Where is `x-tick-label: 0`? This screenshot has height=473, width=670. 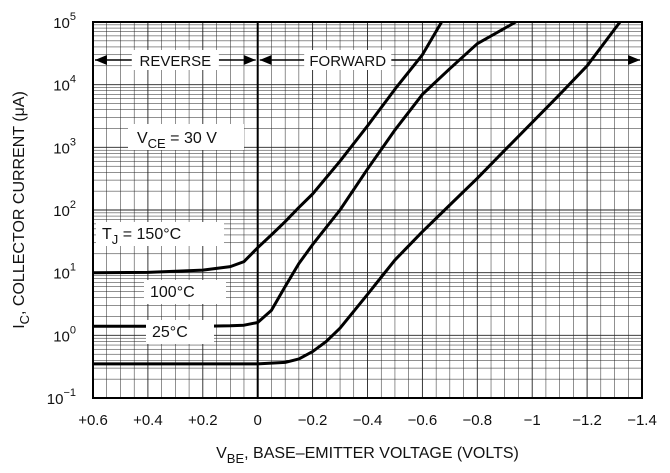
x-tick-label: 0 is located at coordinates (258, 420).